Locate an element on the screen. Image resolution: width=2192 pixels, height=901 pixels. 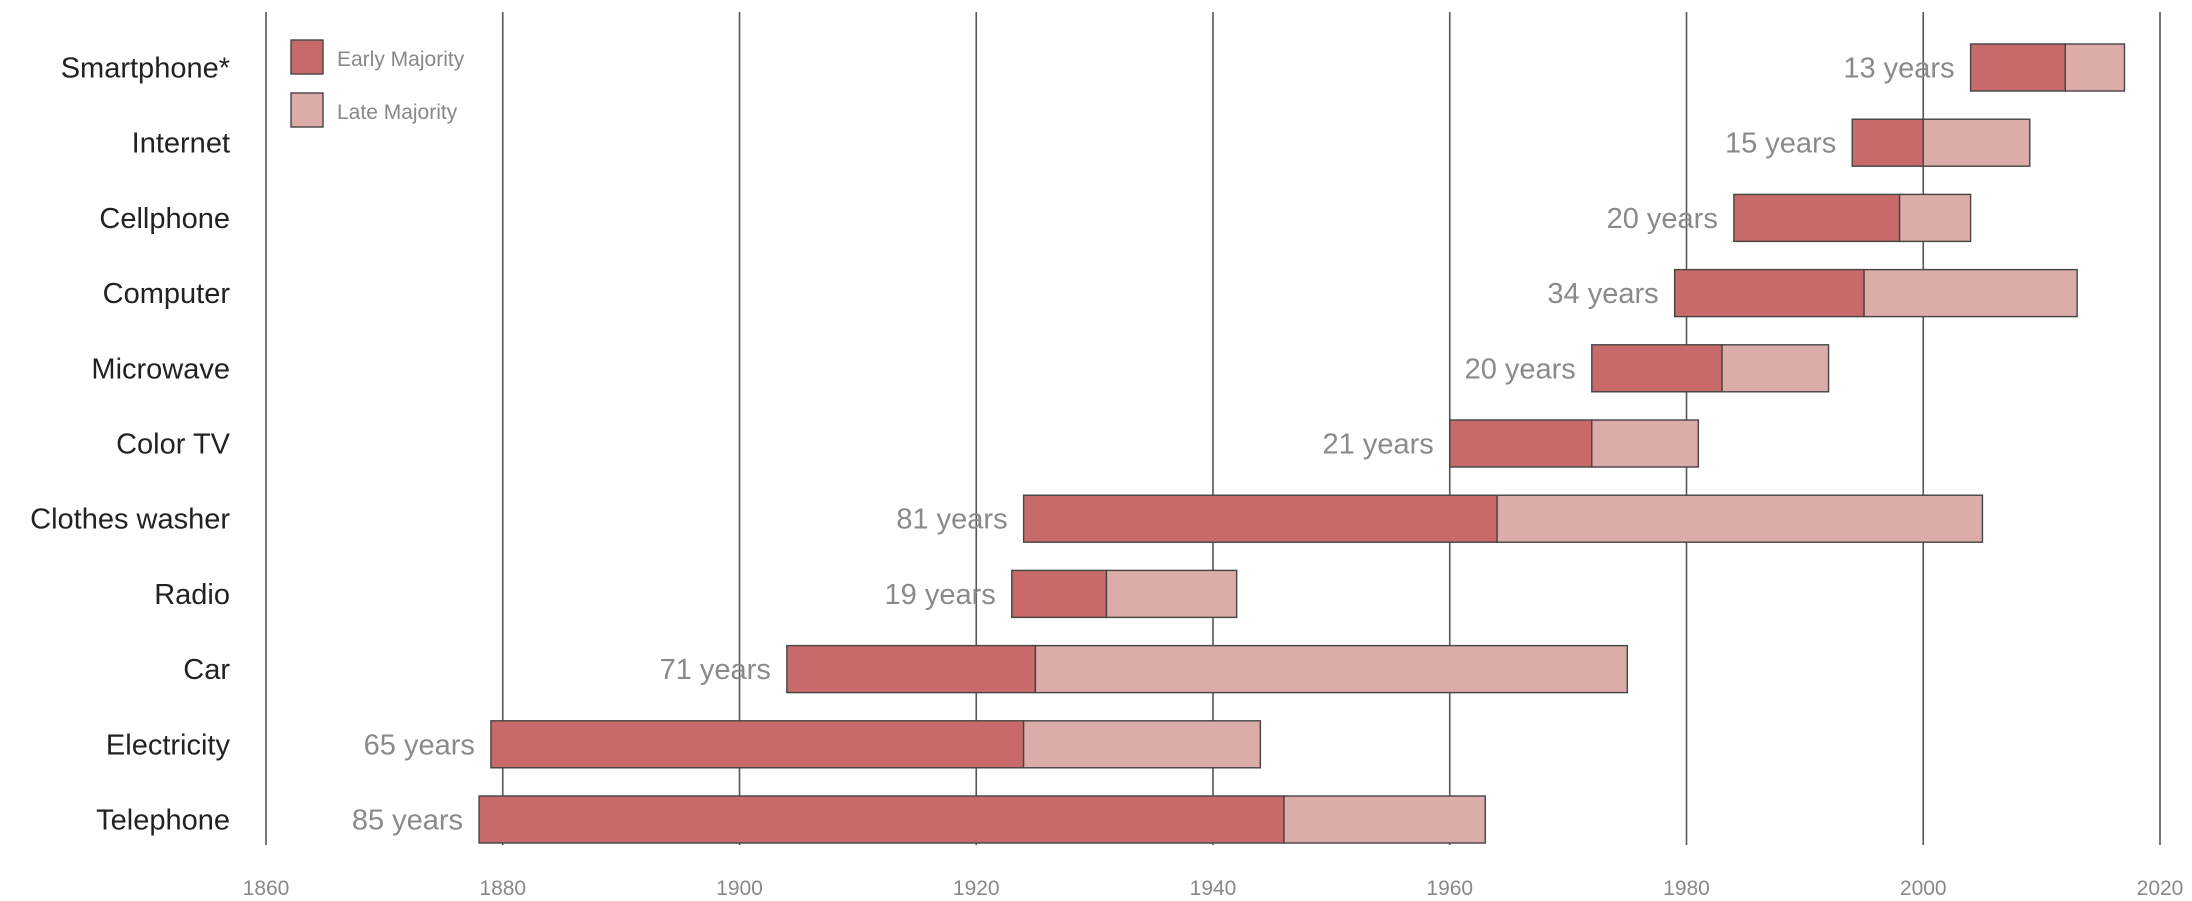
bar-radio-early-majority is located at coordinates (1059, 594).